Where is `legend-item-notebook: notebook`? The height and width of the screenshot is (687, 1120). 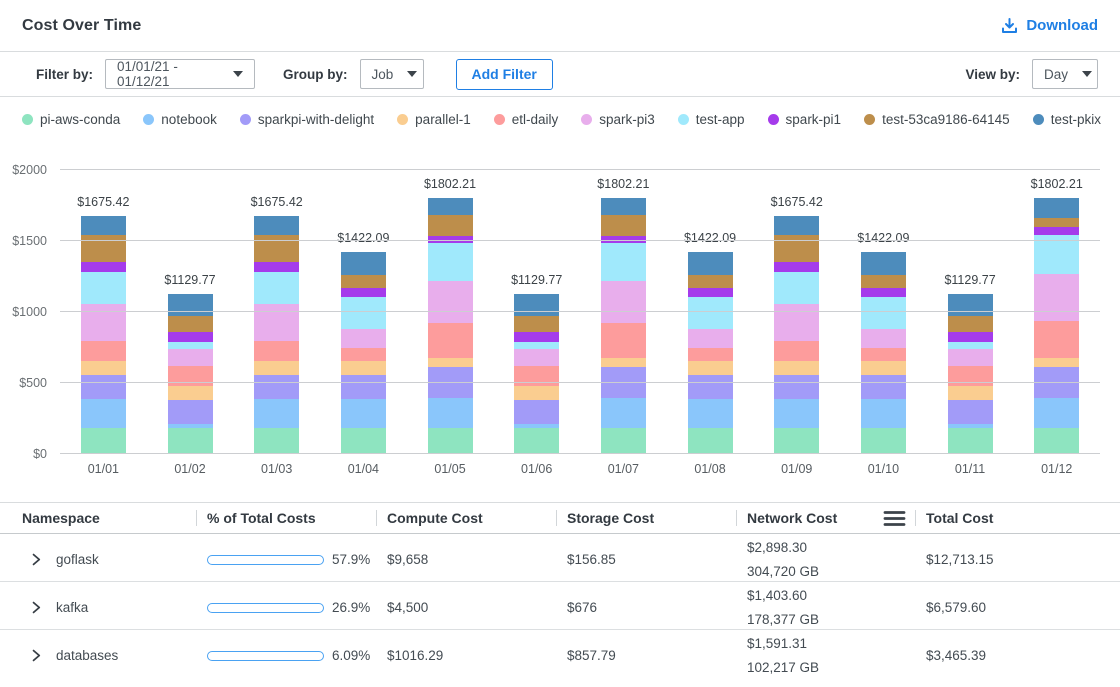 legend-item-notebook: notebook is located at coordinates (180, 119).